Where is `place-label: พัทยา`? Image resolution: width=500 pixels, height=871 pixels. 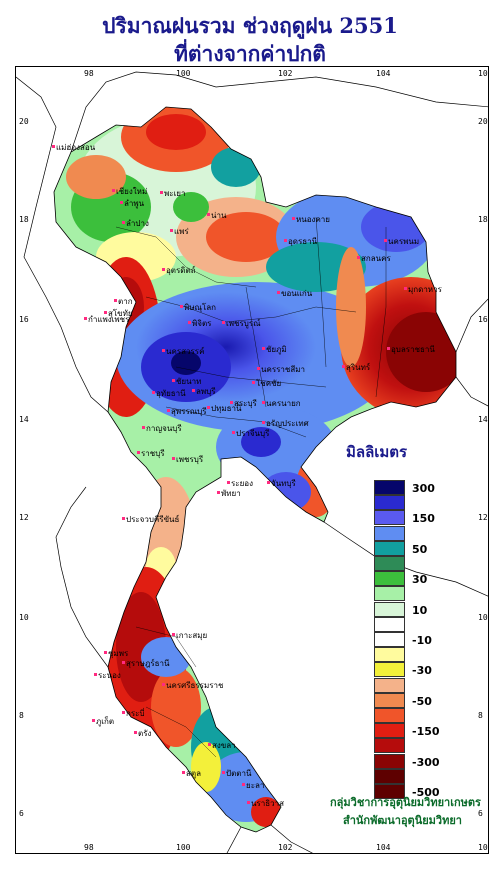
place-label: พัทยา is located at coordinates (231, 493).